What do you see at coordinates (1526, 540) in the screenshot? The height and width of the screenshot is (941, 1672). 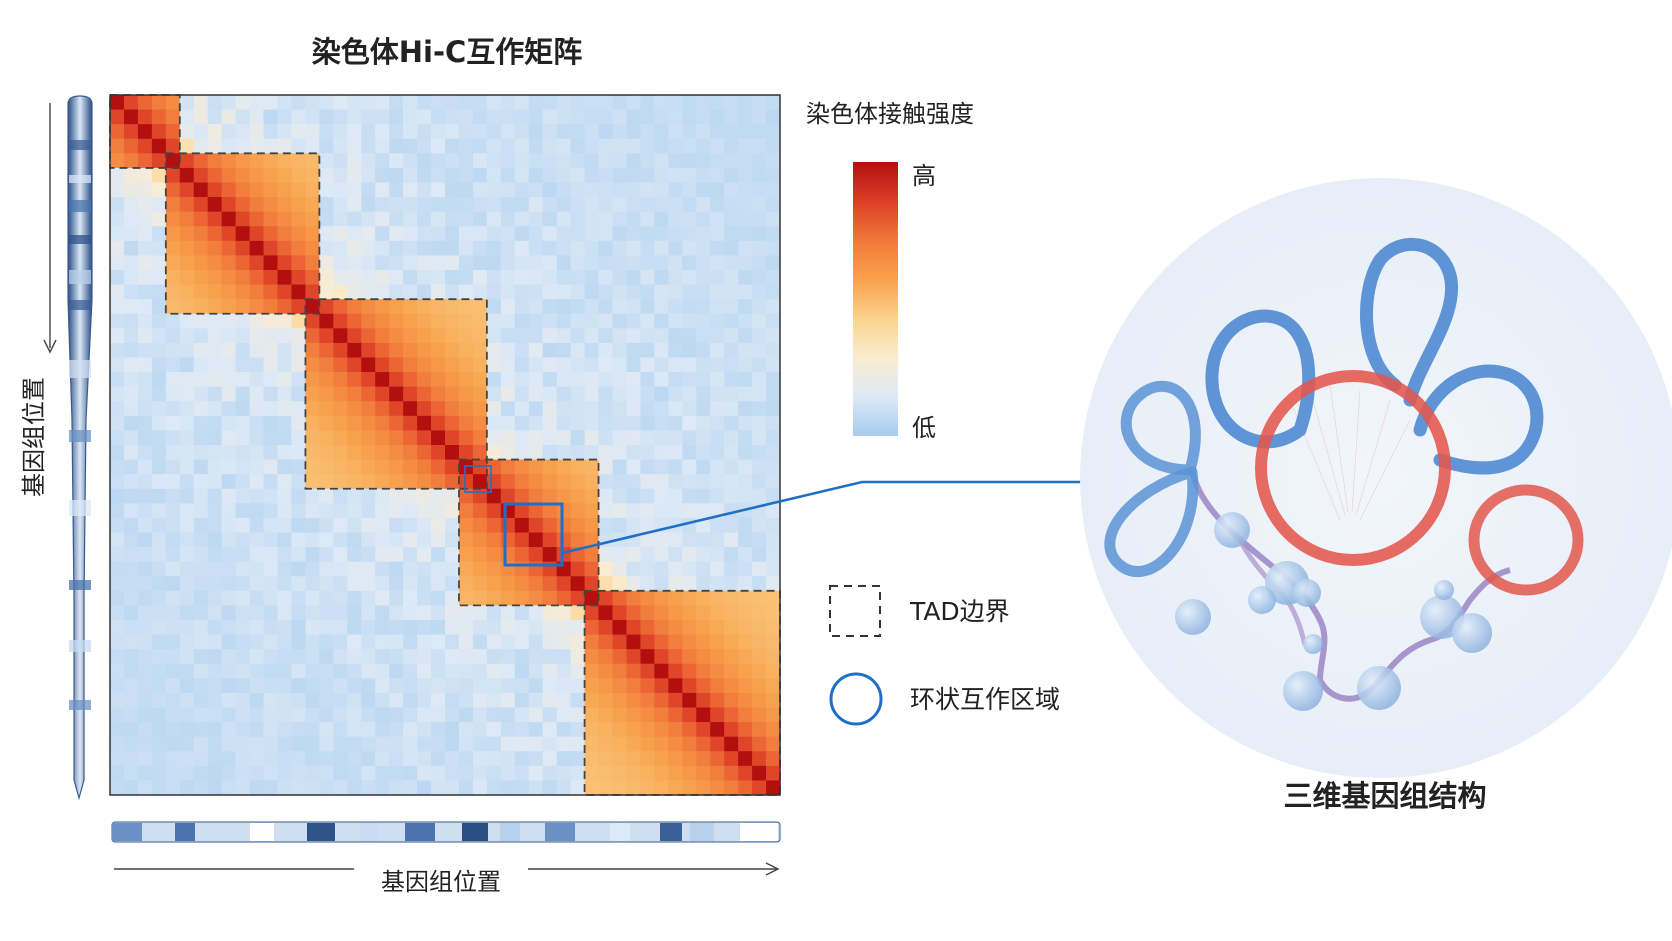 I see `loop-red-small` at bounding box center [1526, 540].